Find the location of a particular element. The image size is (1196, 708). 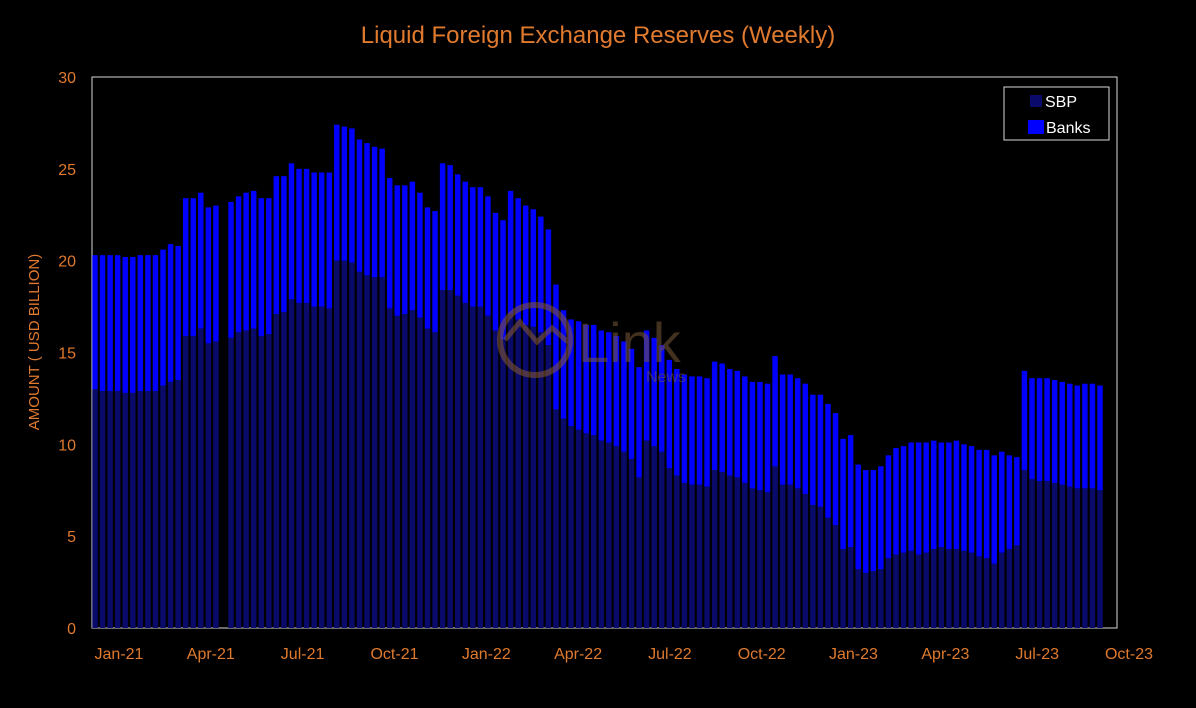

x-tick-label: Oct-21 is located at coordinates (394, 654).